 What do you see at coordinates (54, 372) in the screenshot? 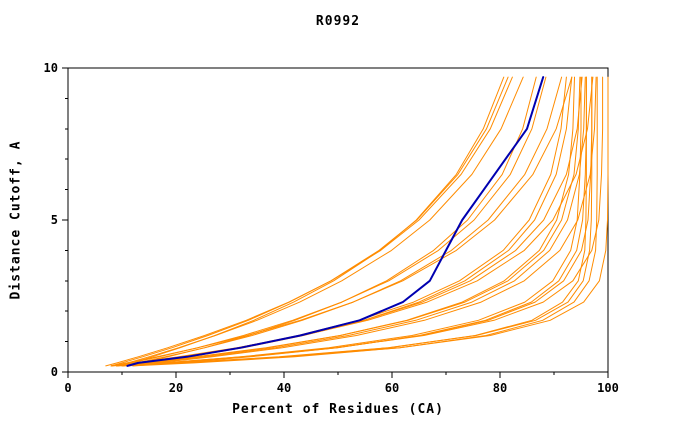
I see `y-tick-label: 0` at bounding box center [54, 372].